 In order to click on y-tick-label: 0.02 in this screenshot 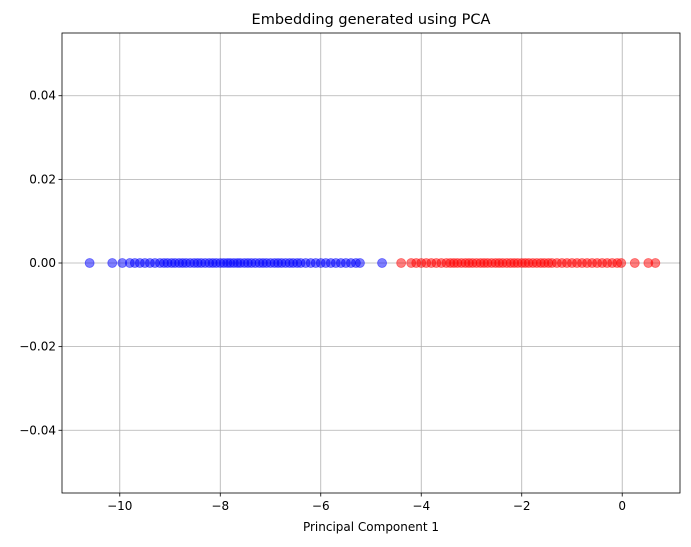, I will do `click(42, 179)`.